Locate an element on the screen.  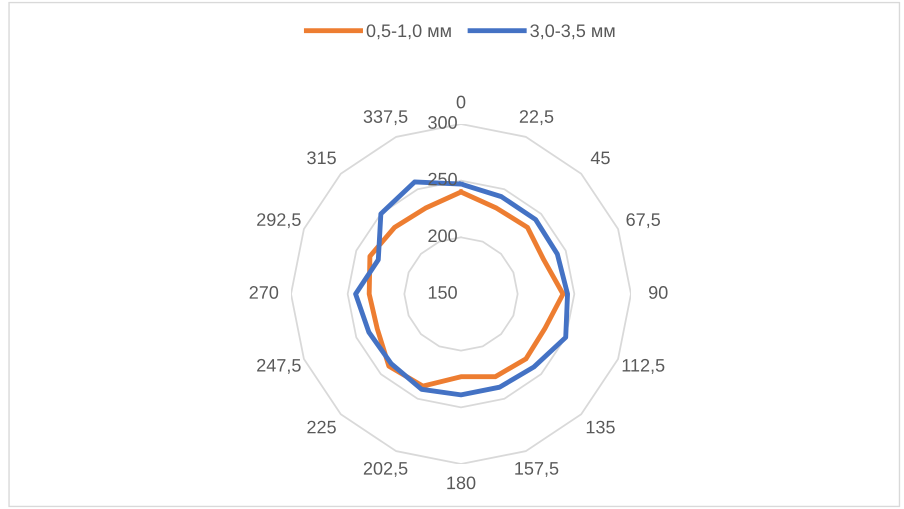
y-tick-label: 200 is located at coordinates (442, 235).